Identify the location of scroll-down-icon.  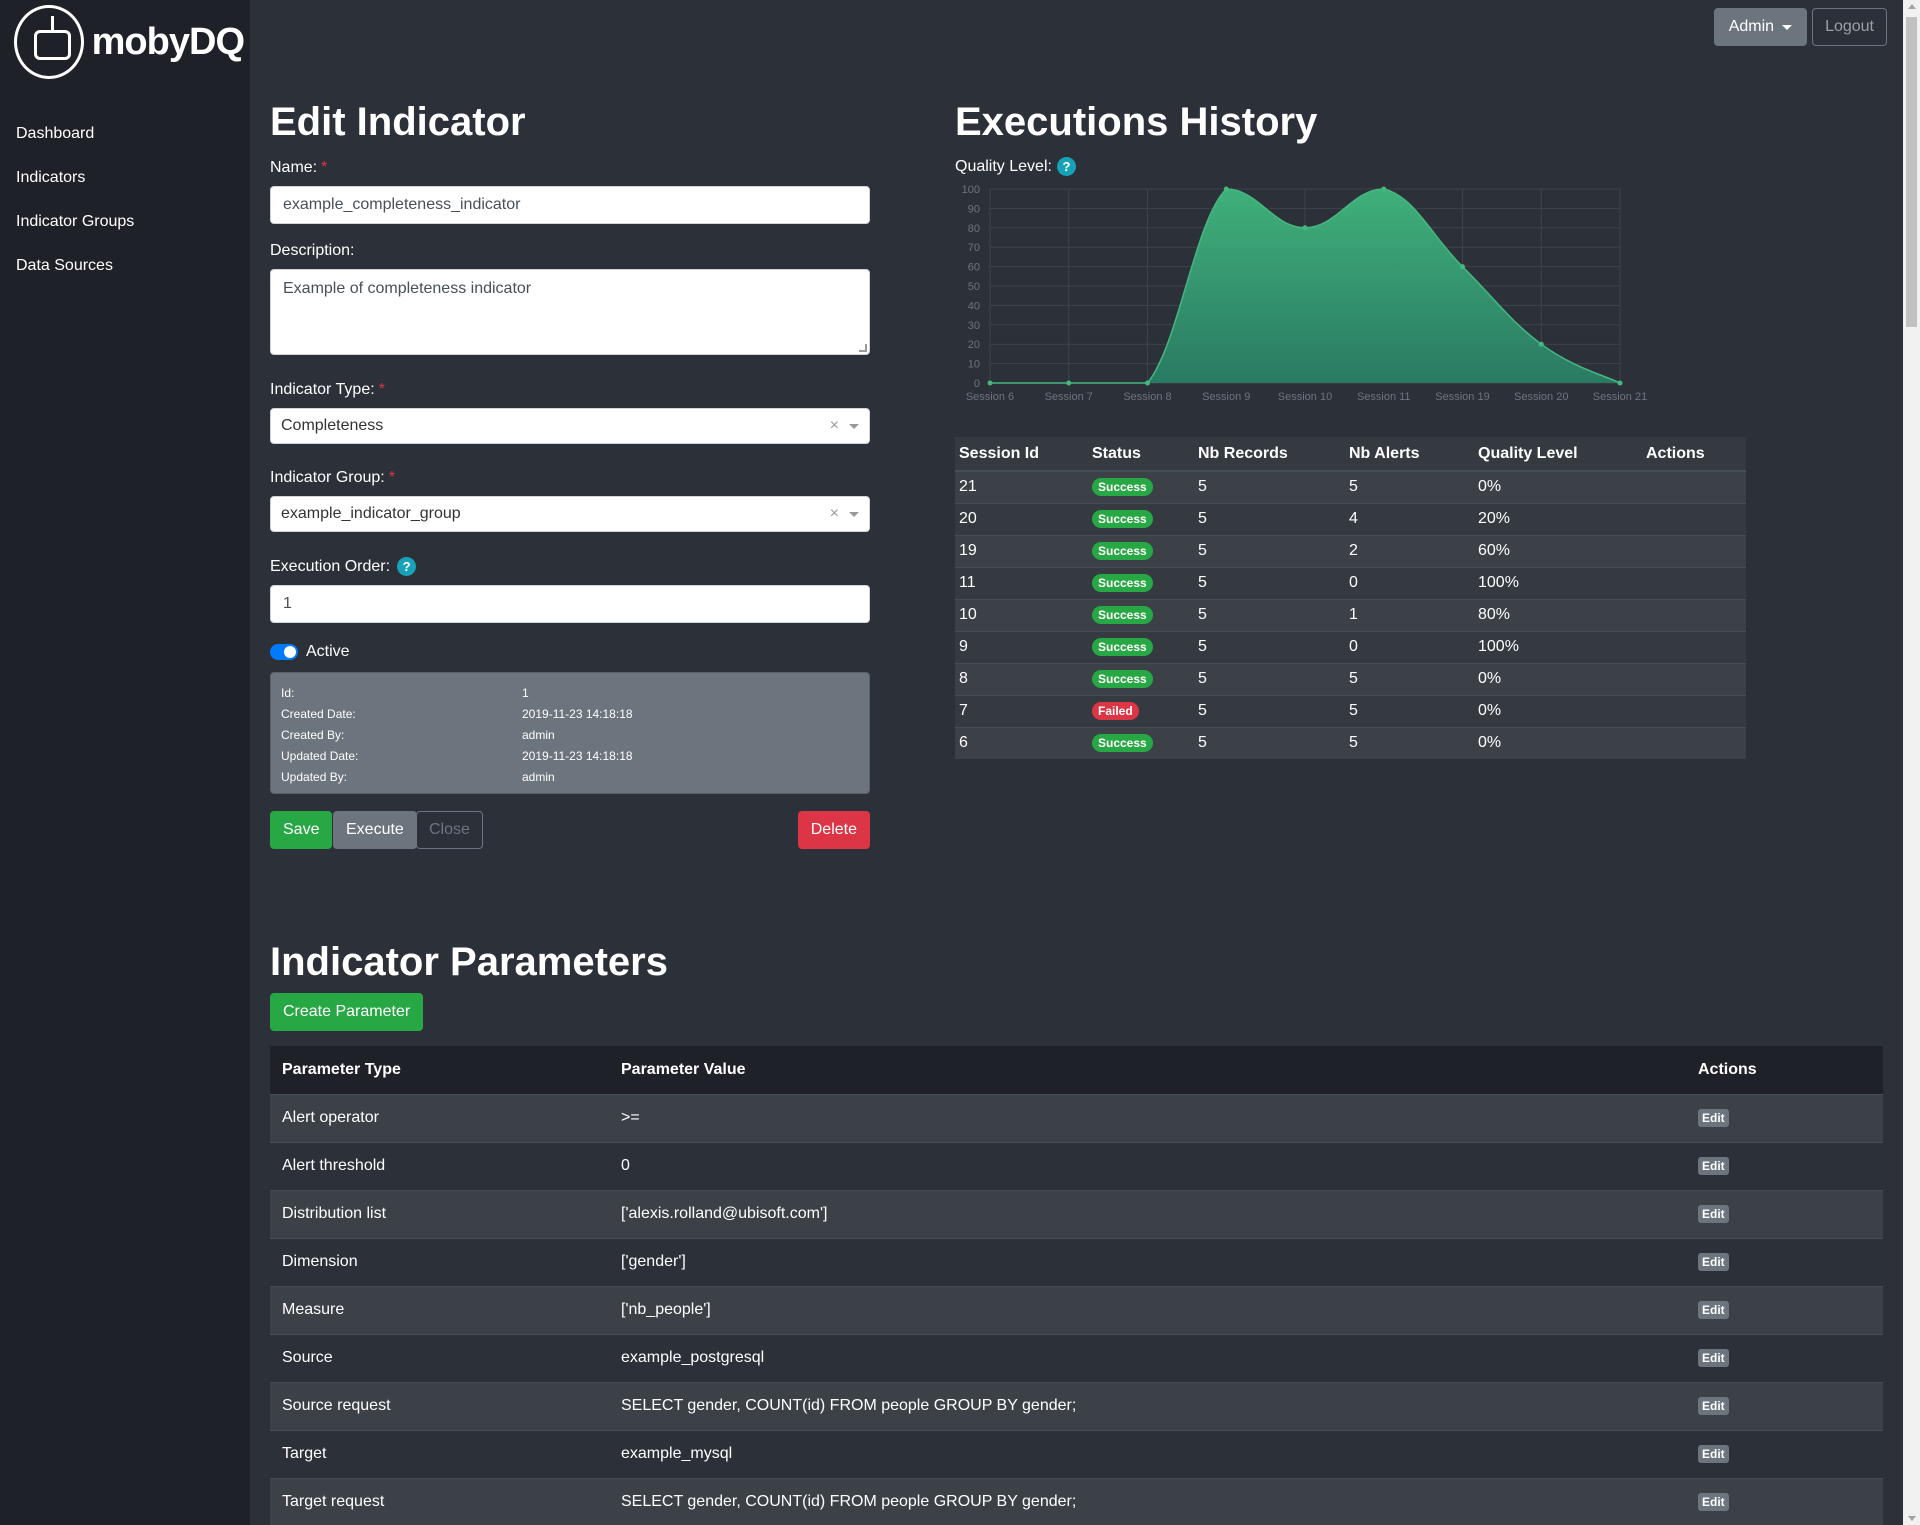
(1912, 1518).